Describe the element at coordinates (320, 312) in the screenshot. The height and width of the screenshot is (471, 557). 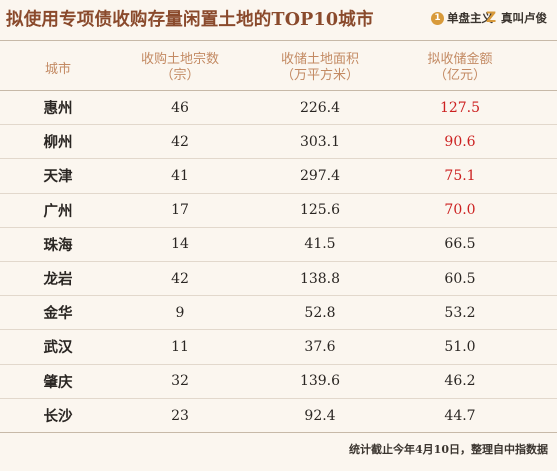
I see `area-cell: 52.8` at that location.